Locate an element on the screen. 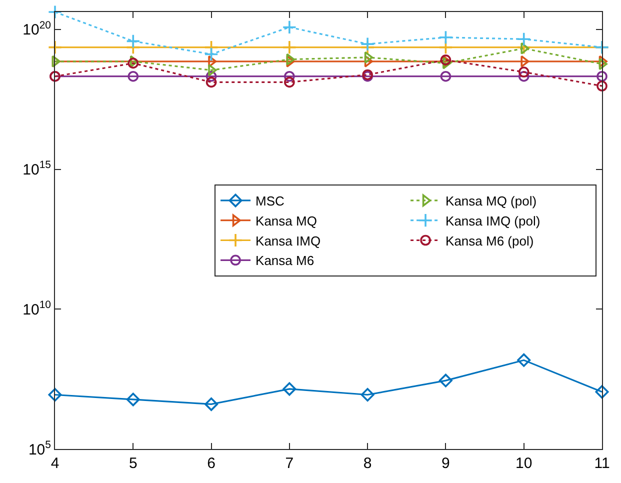  x-tick-label: 6 is located at coordinates (211, 463).